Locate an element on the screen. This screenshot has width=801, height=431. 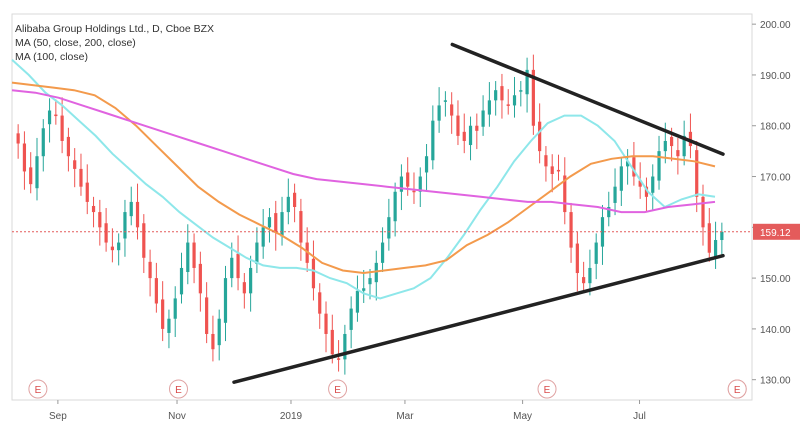
price-tick-label: 140.00 is located at coordinates (775, 330).